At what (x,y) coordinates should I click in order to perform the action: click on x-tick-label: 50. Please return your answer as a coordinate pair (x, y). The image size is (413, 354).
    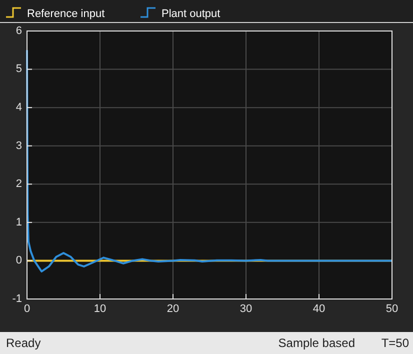
    Looking at the image, I should click on (392, 309).